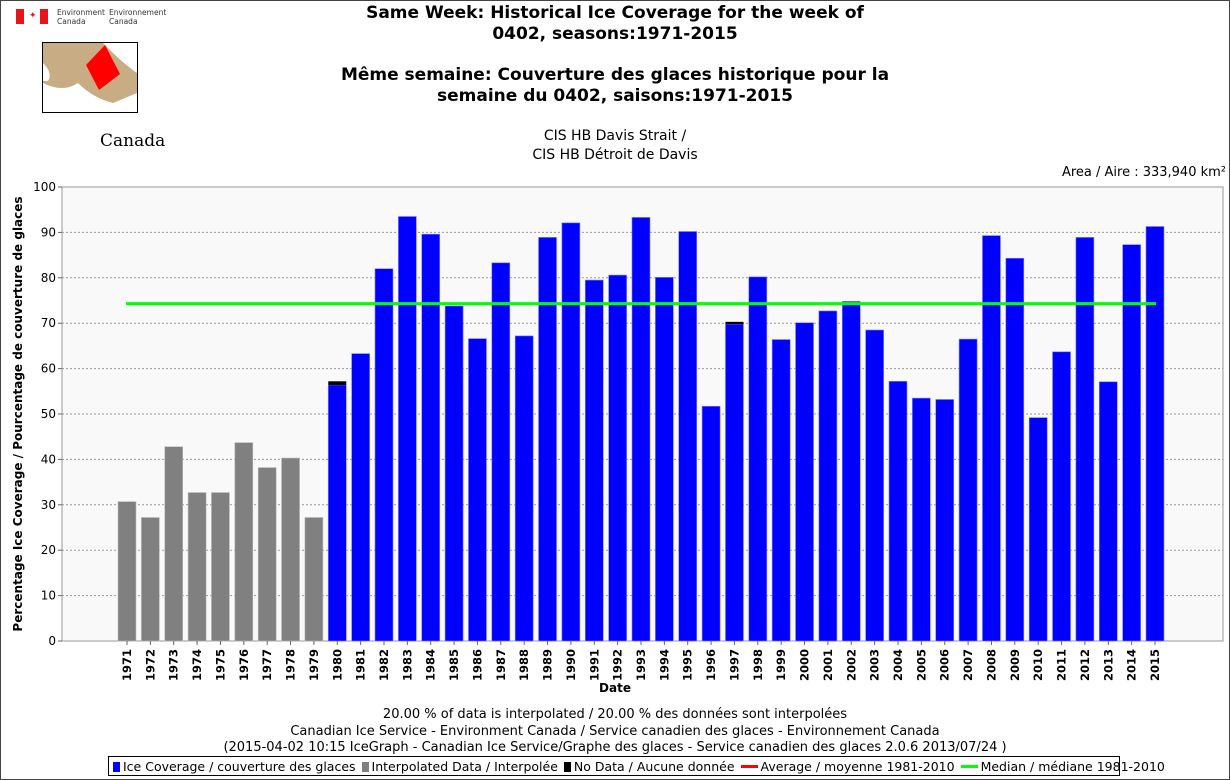  Describe the element at coordinates (90, 77) in the screenshot. I see `region-map` at that location.